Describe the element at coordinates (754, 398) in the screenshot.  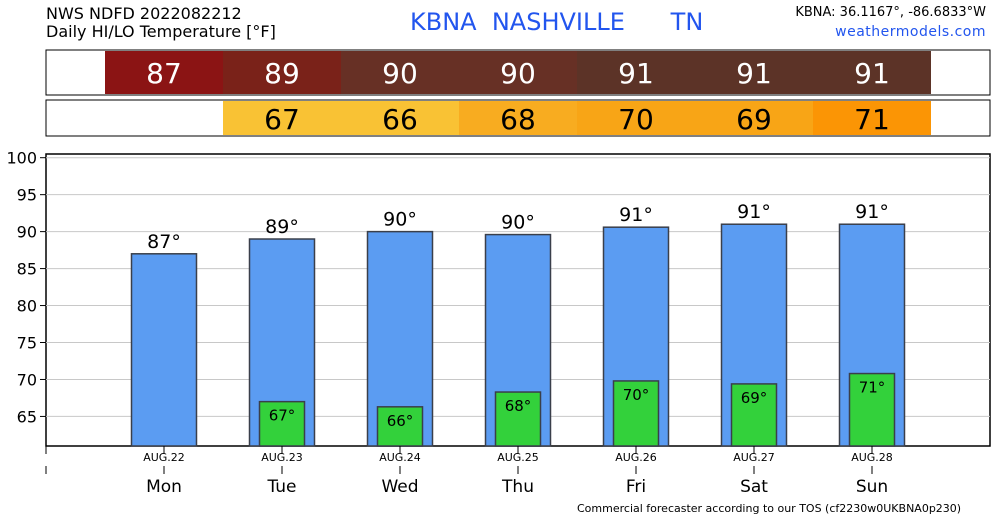
I see `lo-bar-label: 69°` at that location.